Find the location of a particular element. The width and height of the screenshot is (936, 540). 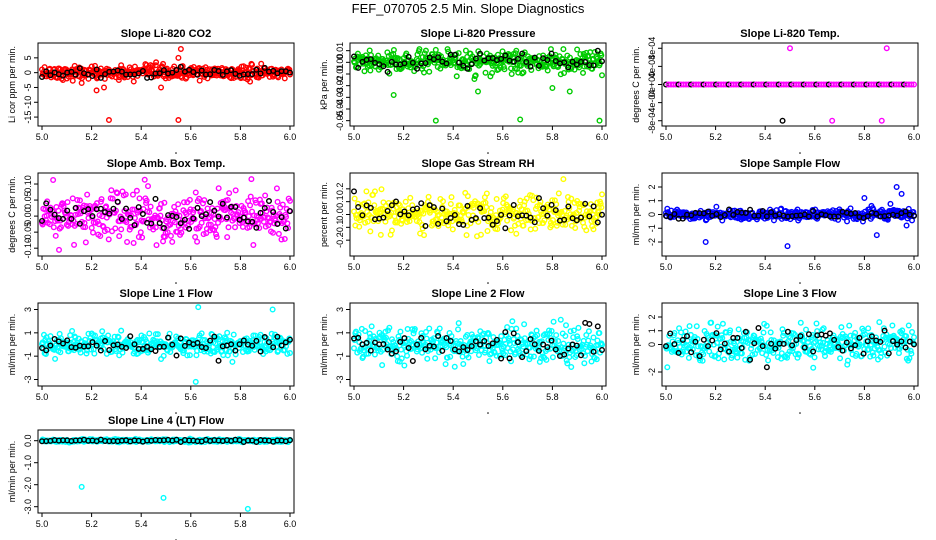

y-axis-label: ml/min per min. is located at coordinates (12, 345).